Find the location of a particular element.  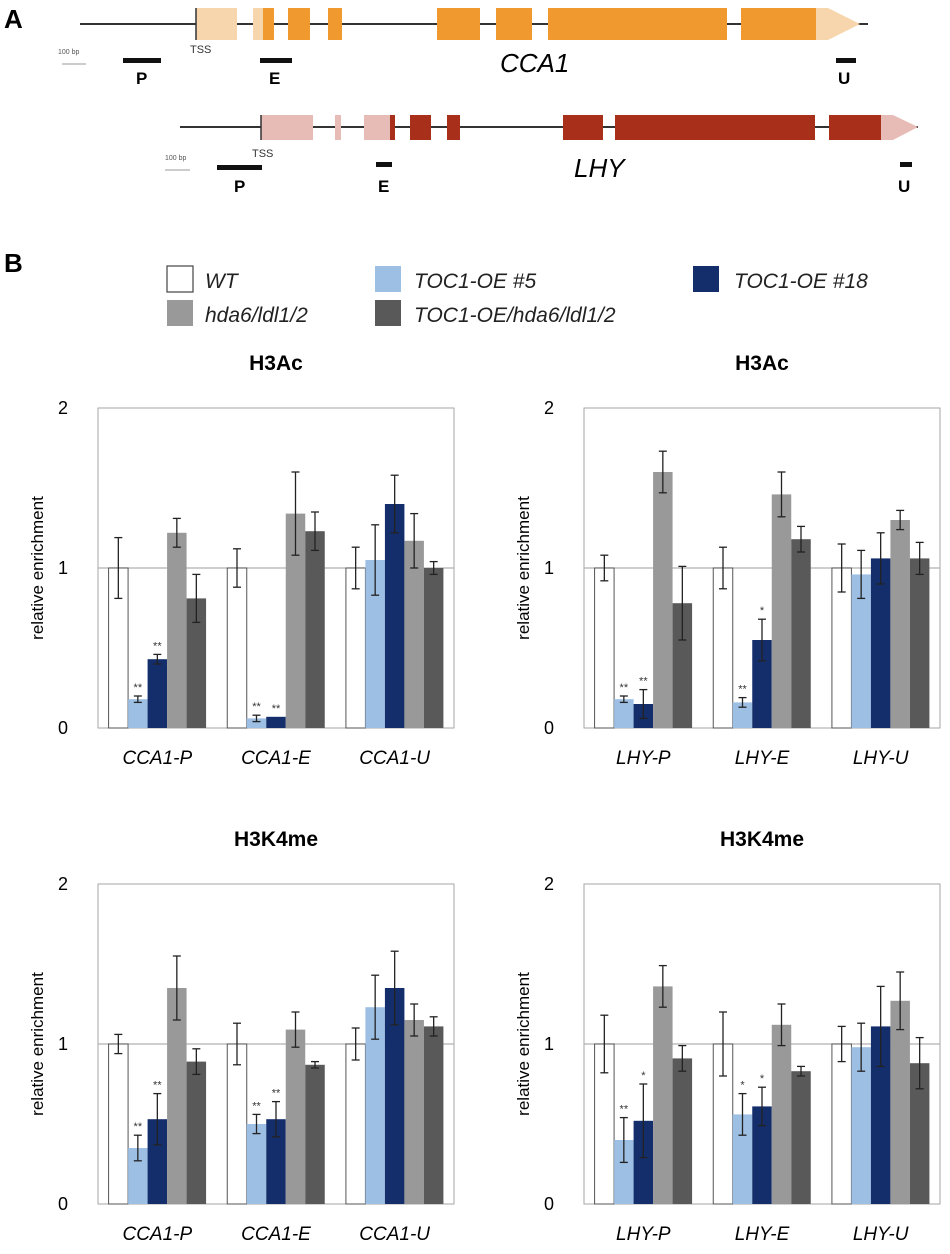

lhy-utr3-arrow is located at coordinates (899, 127).